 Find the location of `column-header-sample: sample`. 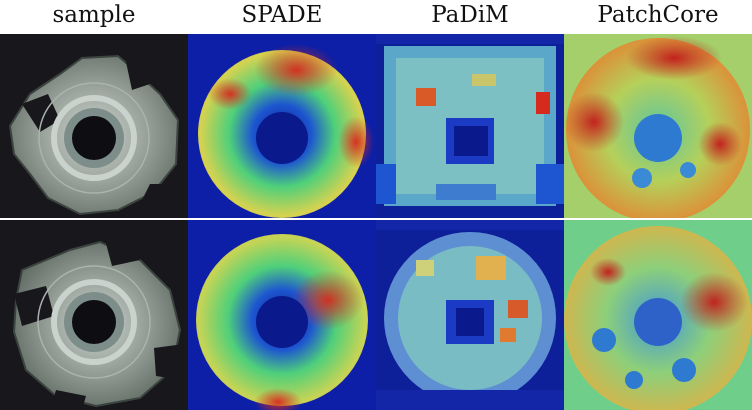

column-header-sample: sample is located at coordinates (94, 15).